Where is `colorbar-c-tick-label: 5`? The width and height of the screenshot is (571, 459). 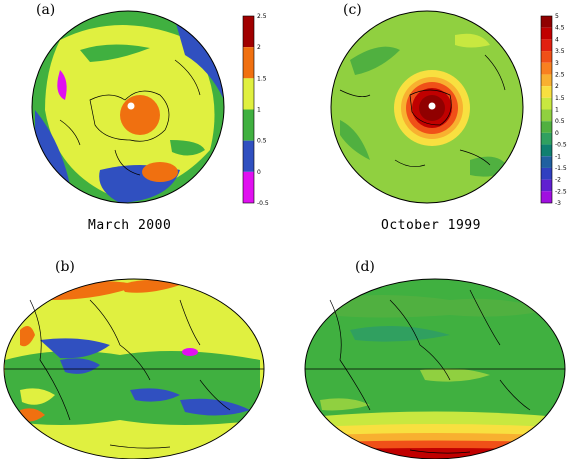
colorbar-c-tick-label: 5 is located at coordinates (557, 16).